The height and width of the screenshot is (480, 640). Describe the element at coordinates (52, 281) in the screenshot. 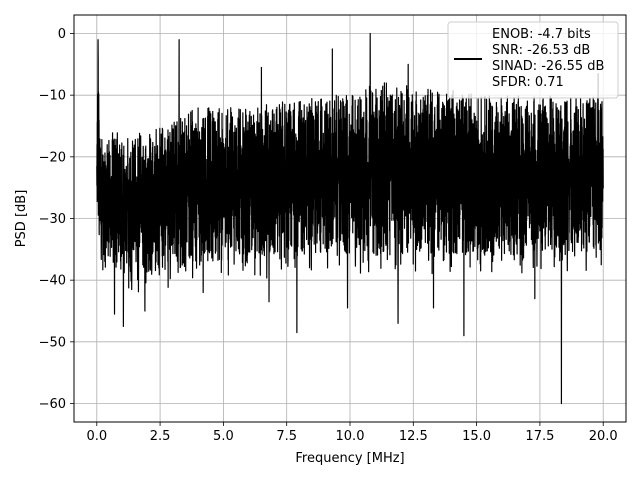

I see `y-tick-label: −40` at that location.